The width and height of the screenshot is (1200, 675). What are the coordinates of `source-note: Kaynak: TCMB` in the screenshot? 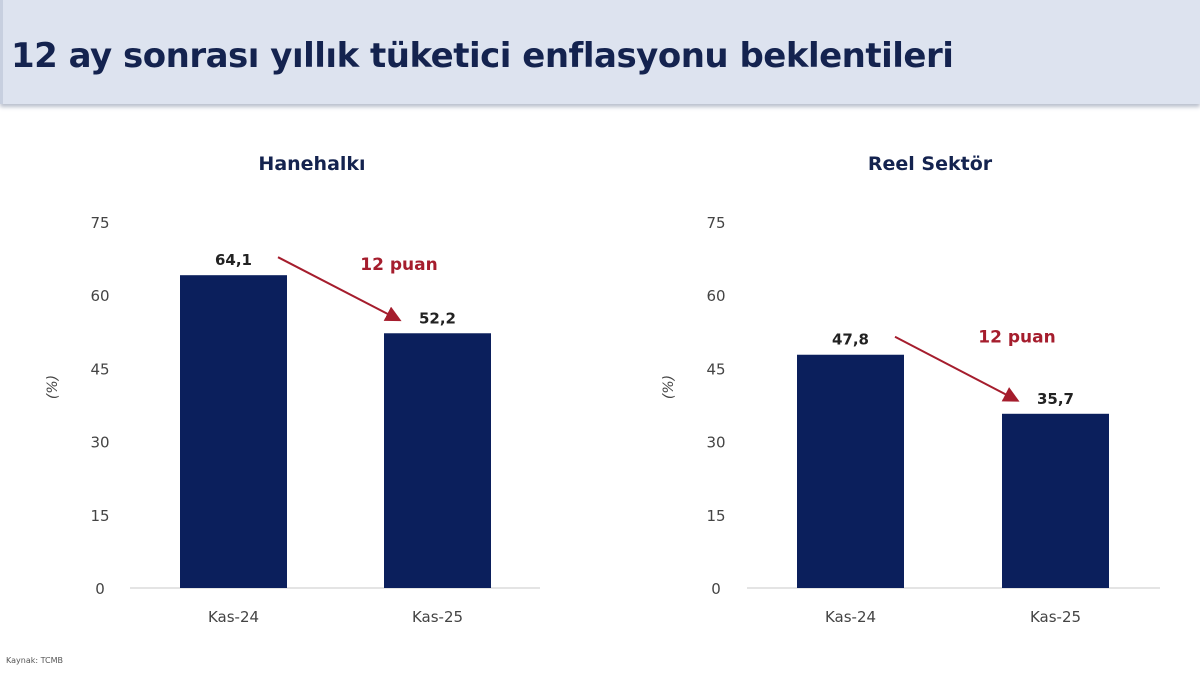 It's located at (34, 660).